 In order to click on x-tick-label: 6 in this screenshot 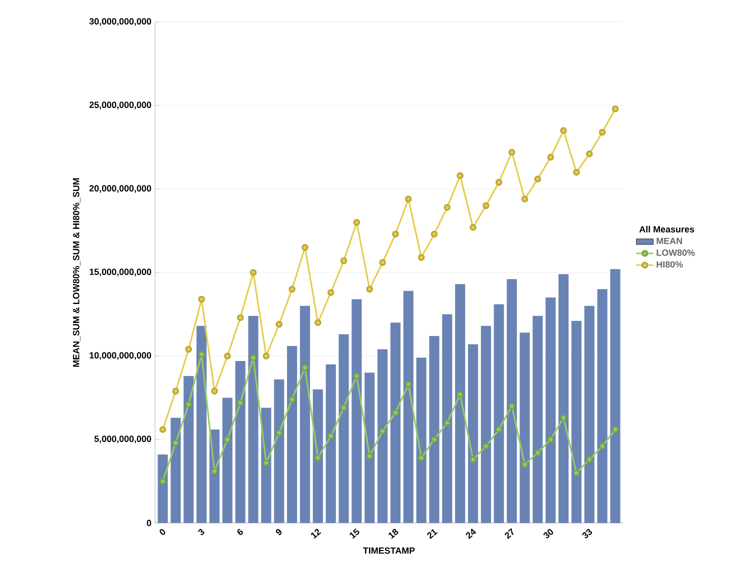, I will do `click(240, 531)`.